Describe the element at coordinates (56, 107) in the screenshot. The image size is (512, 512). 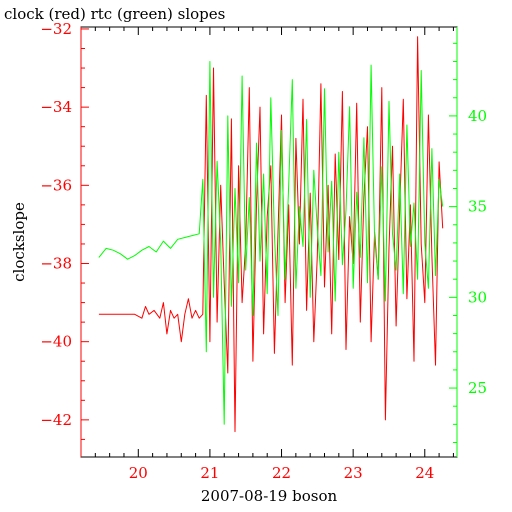
I see `y-left-tick-label: −34` at that location.